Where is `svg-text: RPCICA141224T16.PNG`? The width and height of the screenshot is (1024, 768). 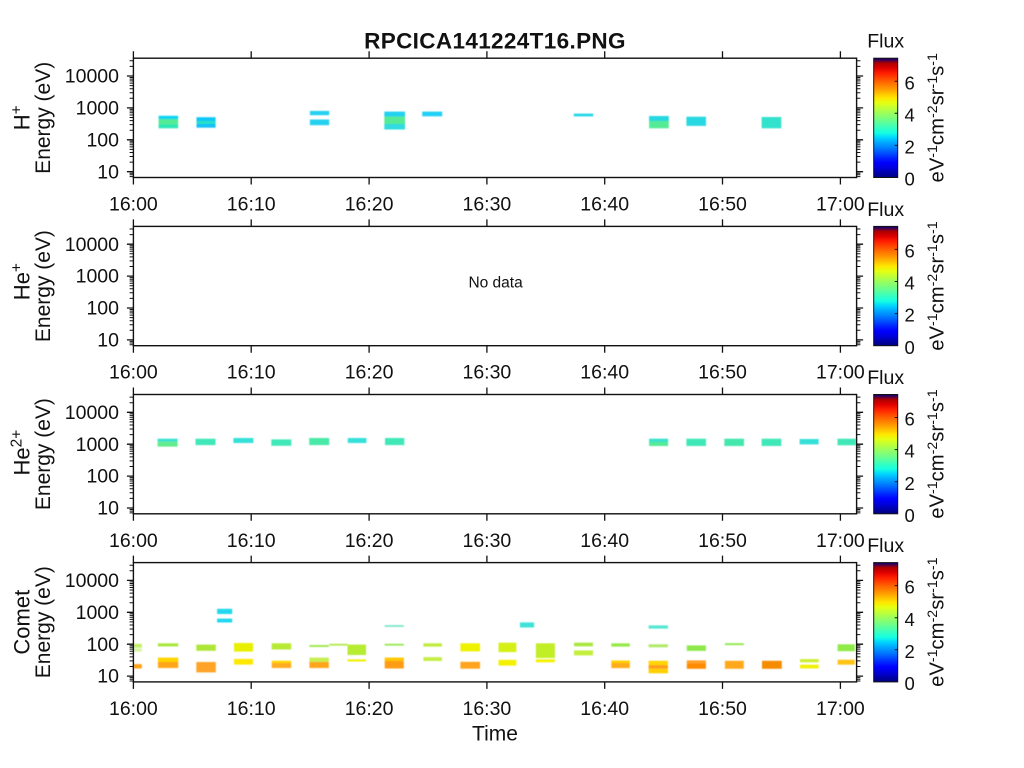 svg-text: RPCICA141224T16.PNG is located at coordinates (495, 41).